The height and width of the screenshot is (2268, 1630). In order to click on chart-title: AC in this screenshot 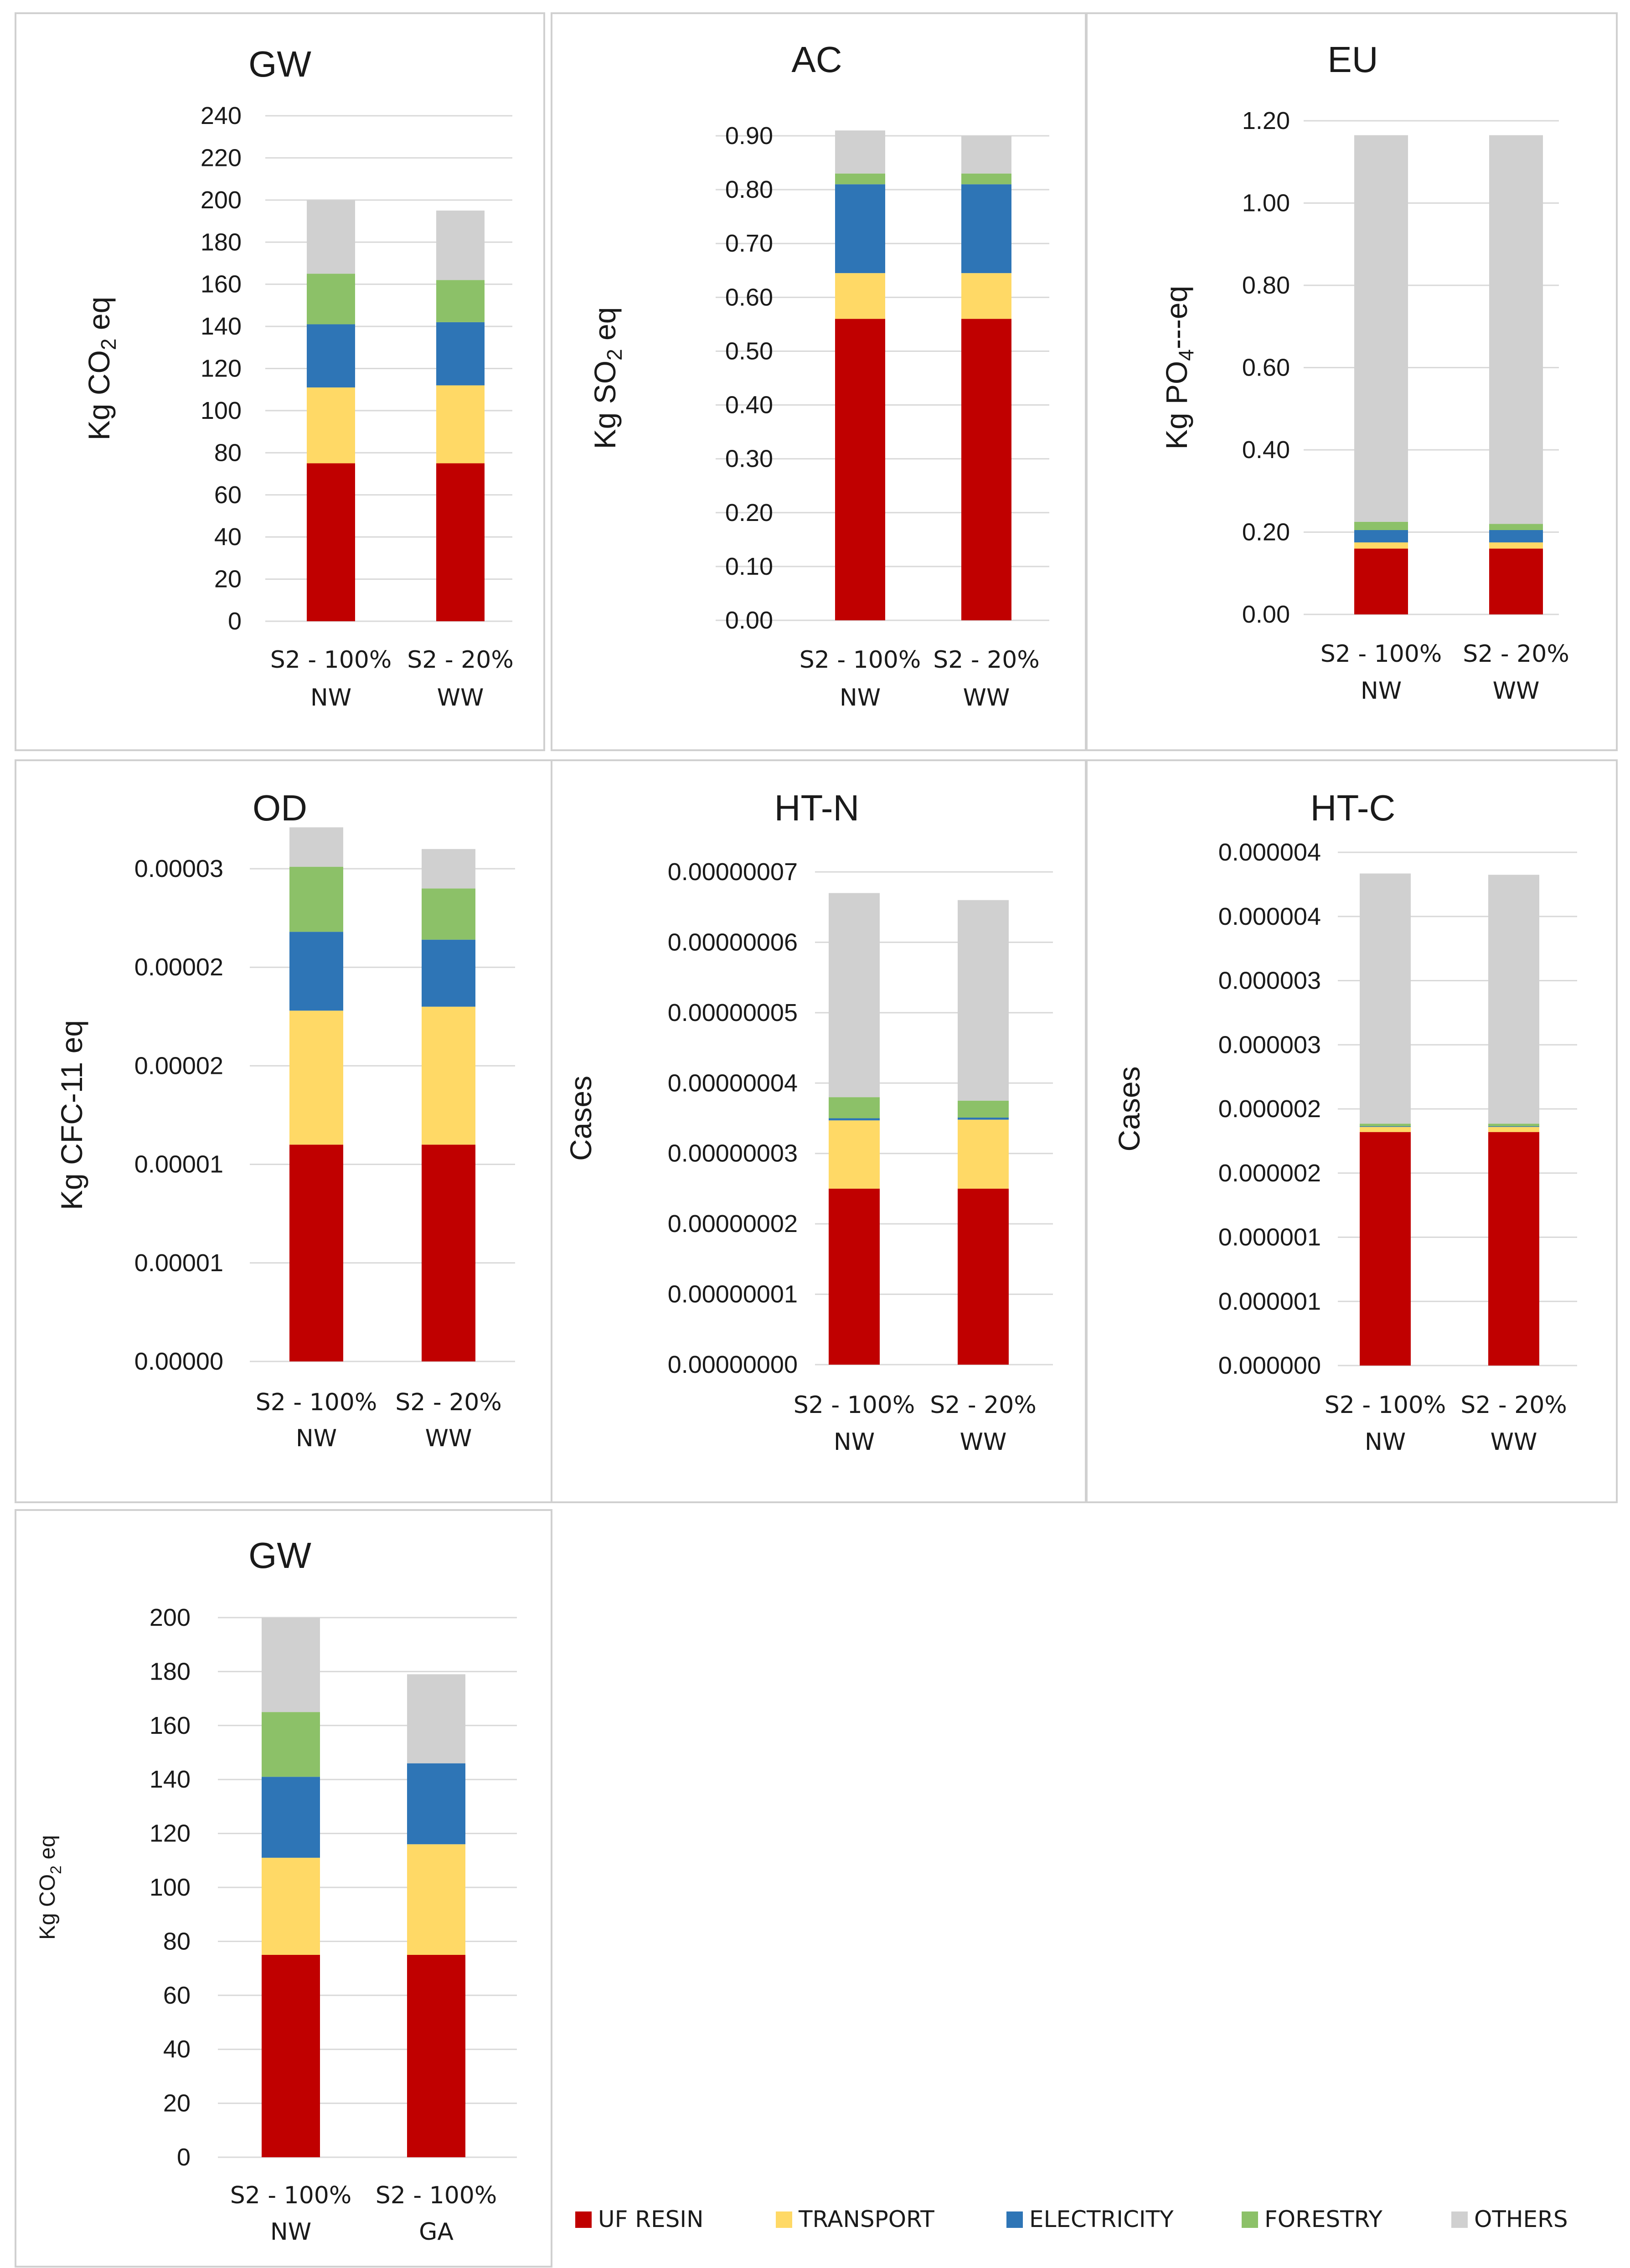, I will do `click(817, 59)`.